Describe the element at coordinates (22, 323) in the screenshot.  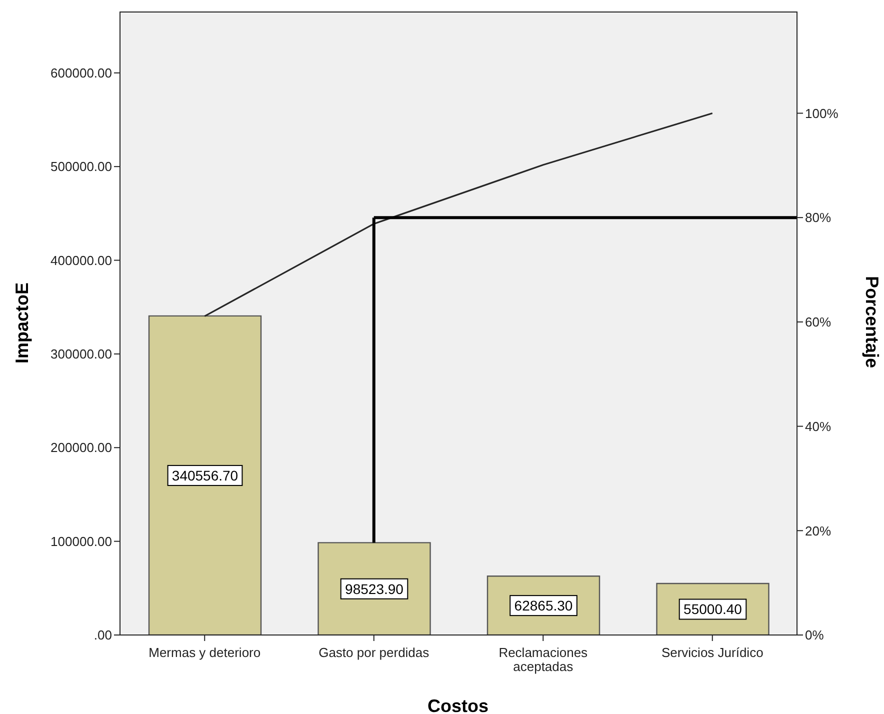
I see `y-axis-title: ImpactoE` at that location.